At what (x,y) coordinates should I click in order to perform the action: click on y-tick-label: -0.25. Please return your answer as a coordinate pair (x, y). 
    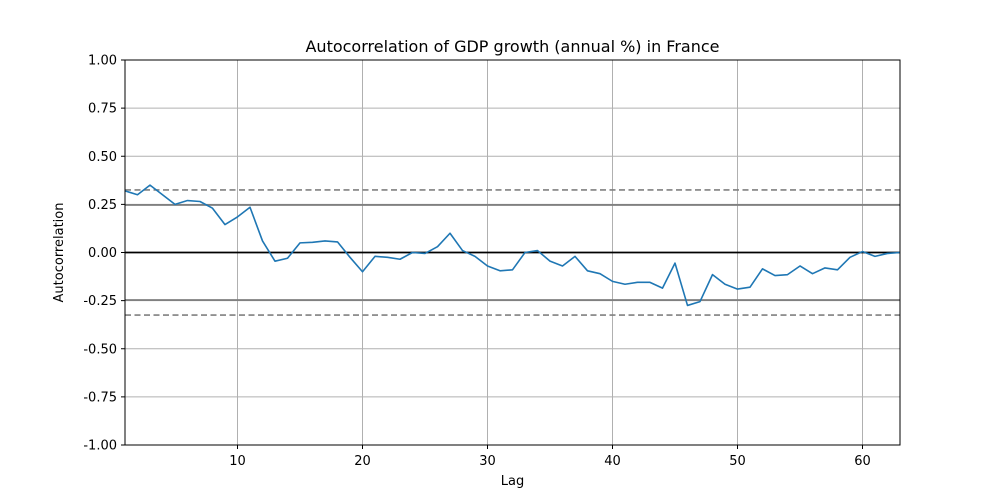
    Looking at the image, I should click on (100, 301).